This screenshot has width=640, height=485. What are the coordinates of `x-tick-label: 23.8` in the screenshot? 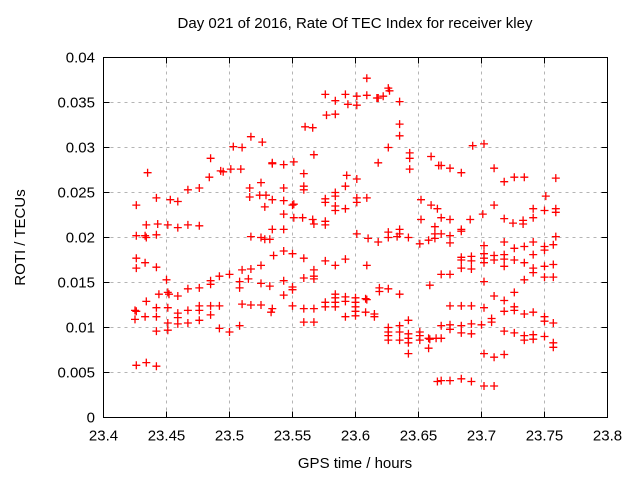 It's located at (607, 436).